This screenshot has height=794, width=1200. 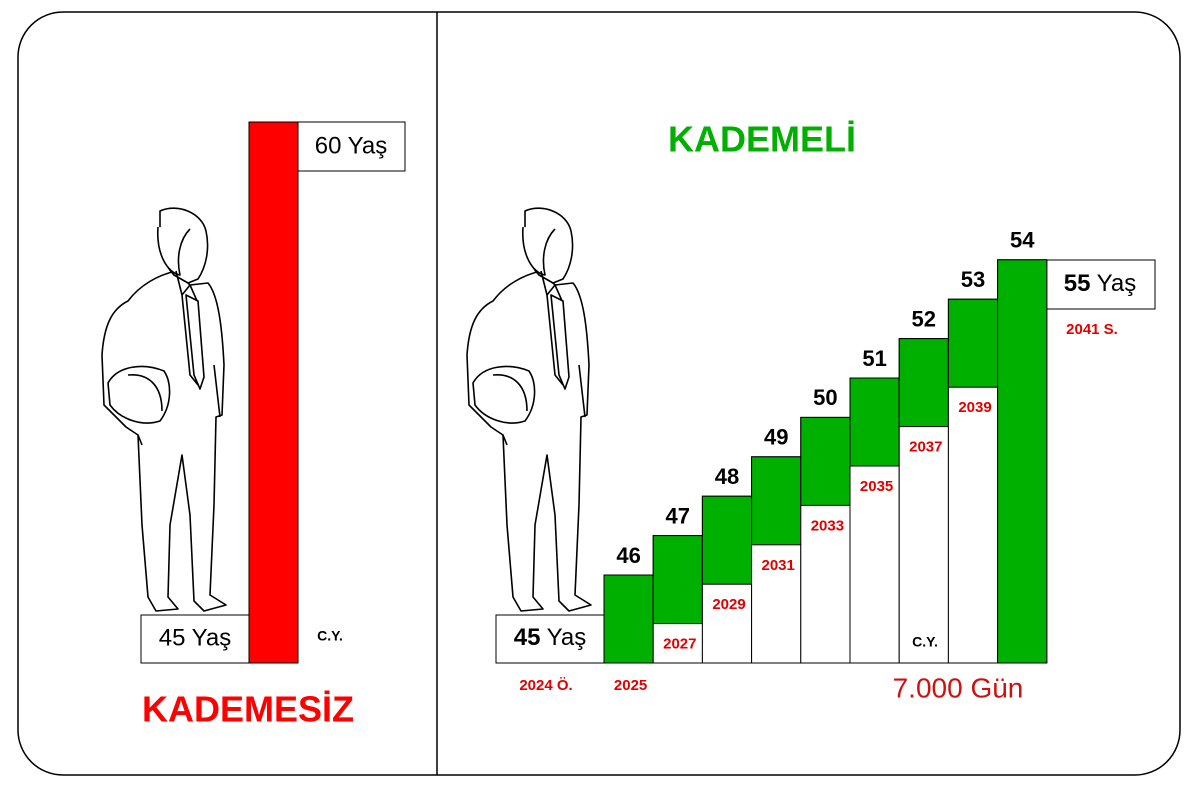 I want to click on step-year: 2025, so click(x=630, y=685).